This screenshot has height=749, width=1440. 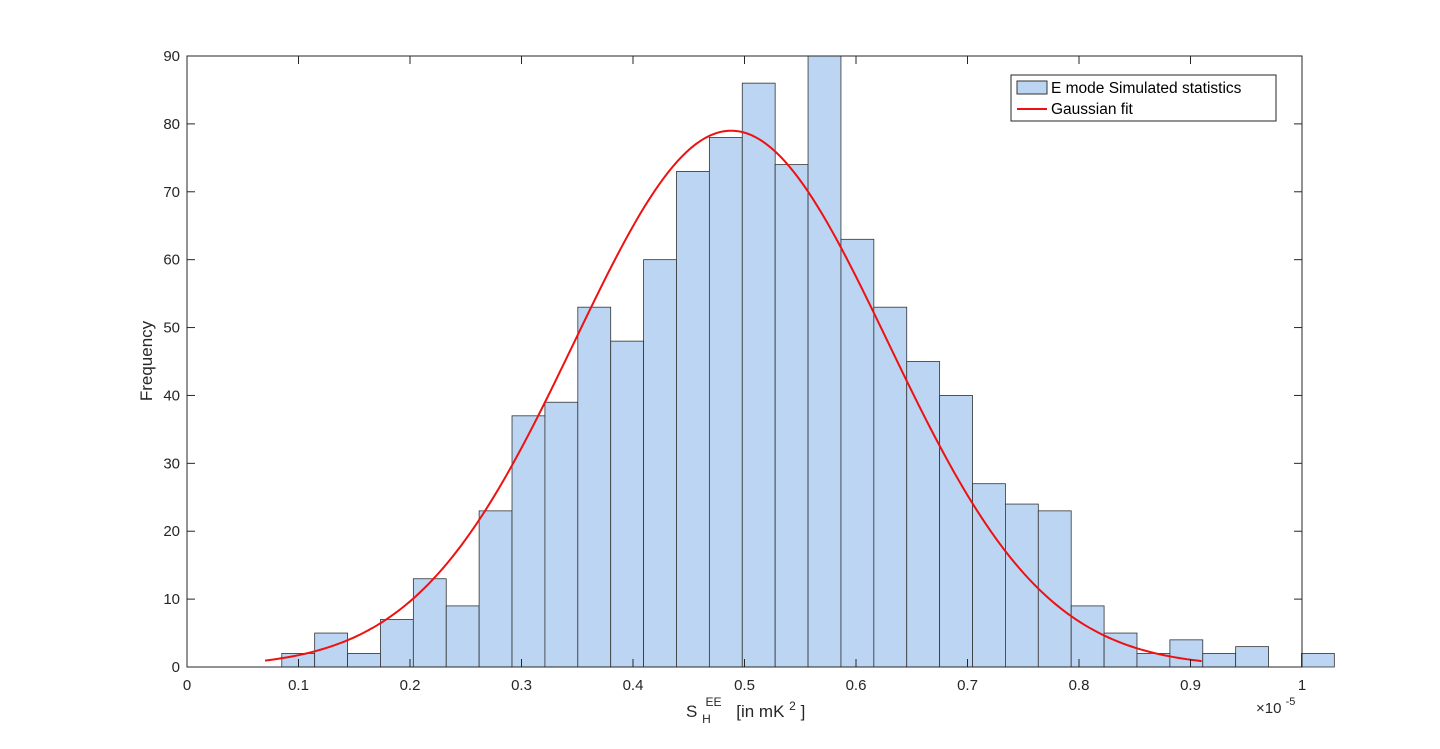 I want to click on x-tick-label: 0.3, so click(x=521, y=685).